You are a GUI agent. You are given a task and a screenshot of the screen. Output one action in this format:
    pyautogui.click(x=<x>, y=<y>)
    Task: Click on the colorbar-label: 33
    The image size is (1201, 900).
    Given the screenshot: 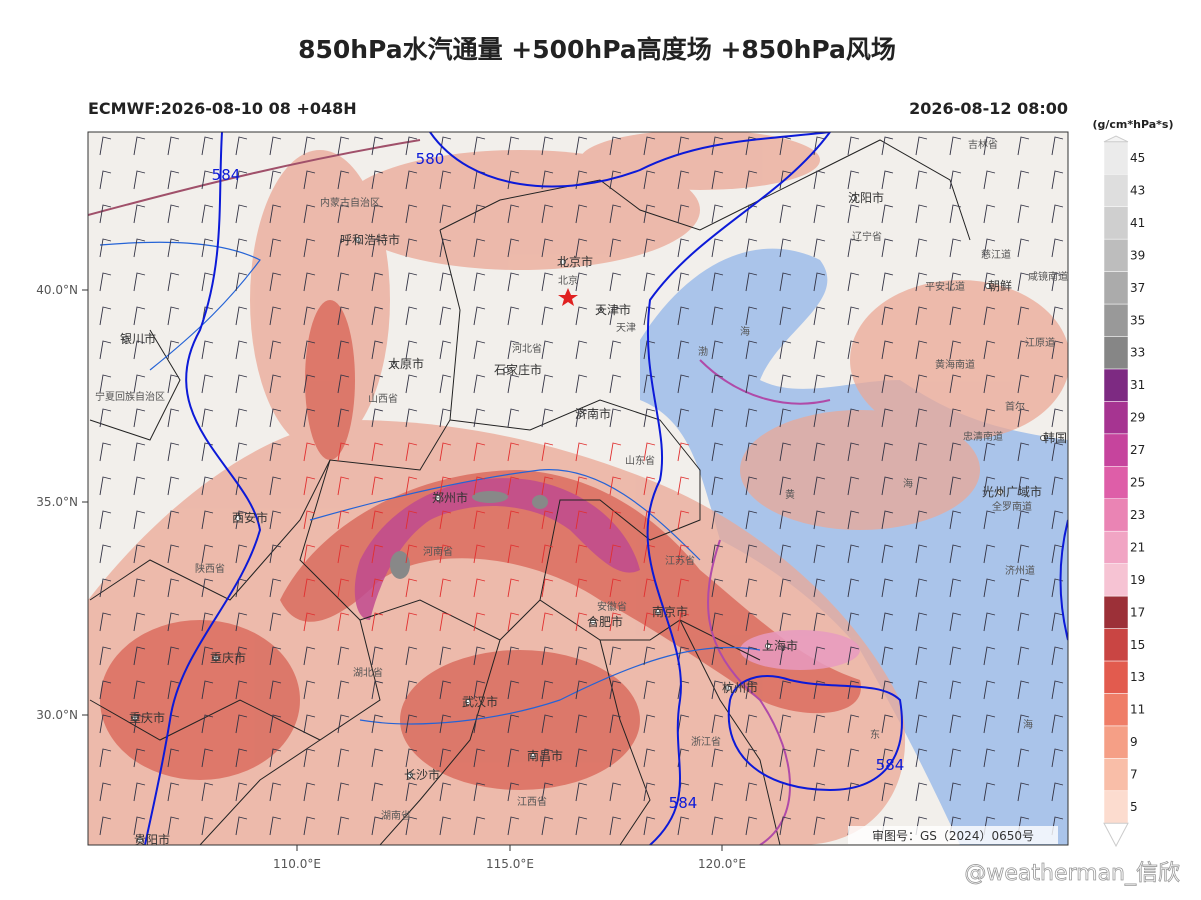 What is the action you would take?
    pyautogui.click(x=1137, y=353)
    